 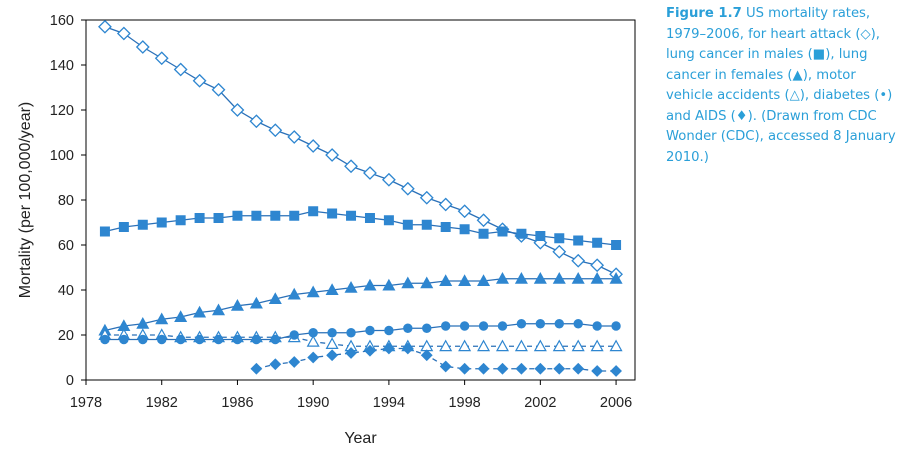 I want to click on motor-vehicle-accidents-series, so click(x=360, y=340).